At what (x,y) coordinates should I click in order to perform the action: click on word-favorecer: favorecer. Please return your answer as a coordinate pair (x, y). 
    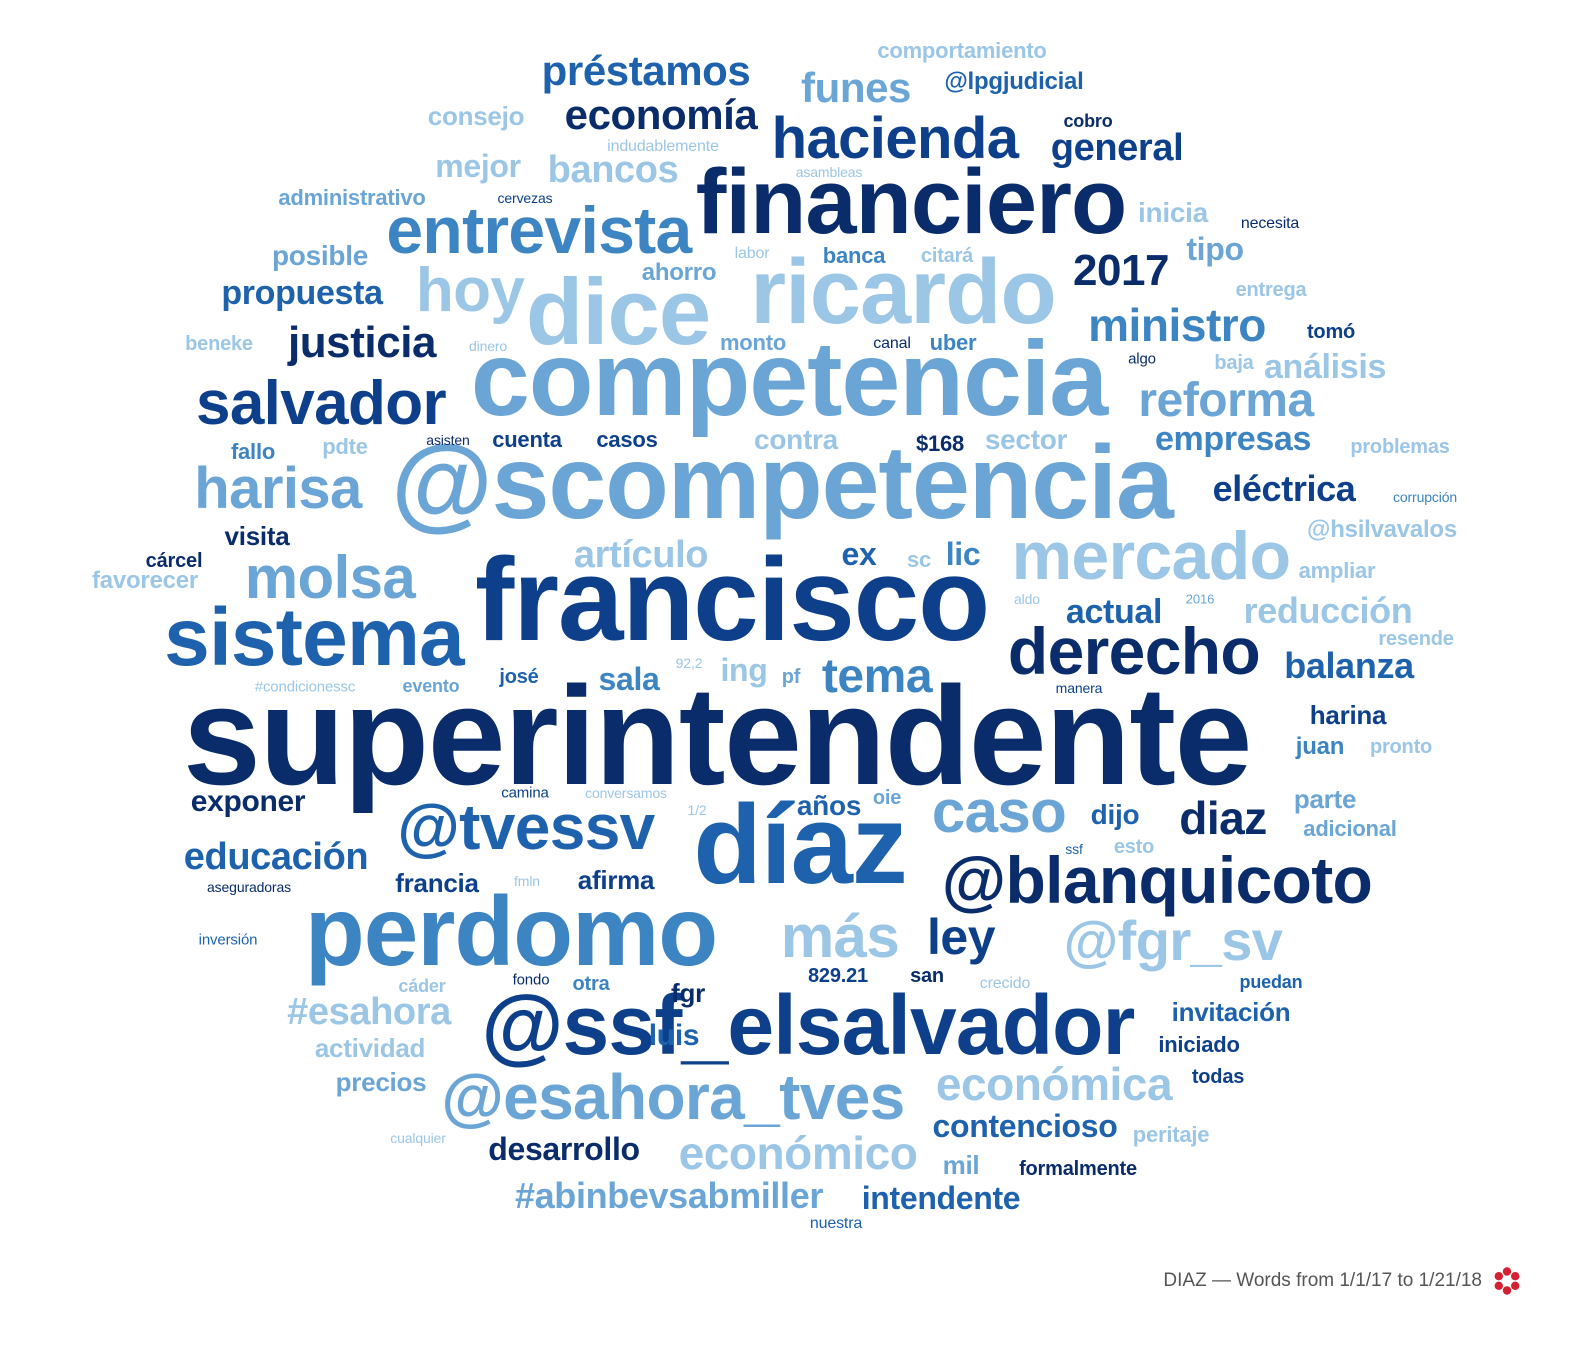
    Looking at the image, I should click on (145, 580).